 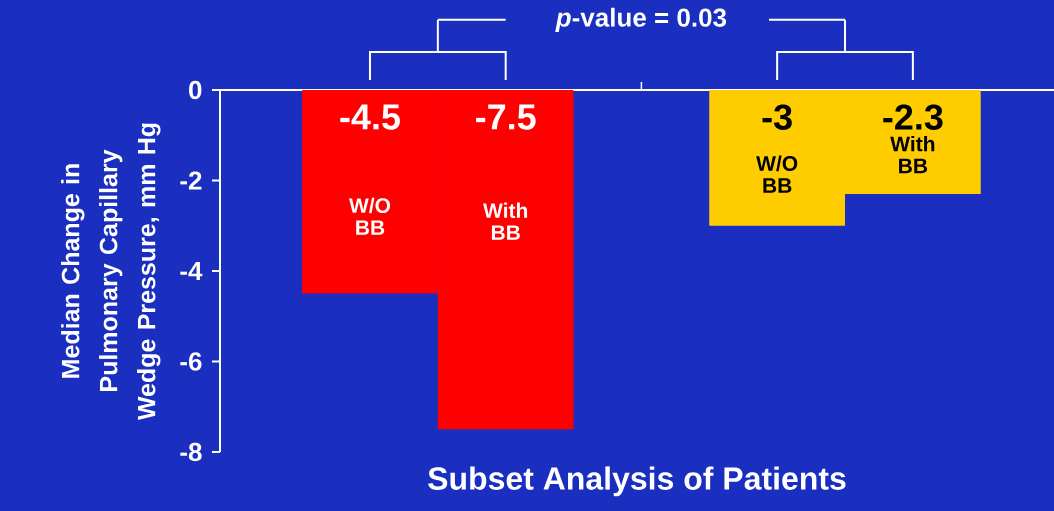 I want to click on data-label: -3, so click(x=777, y=117).